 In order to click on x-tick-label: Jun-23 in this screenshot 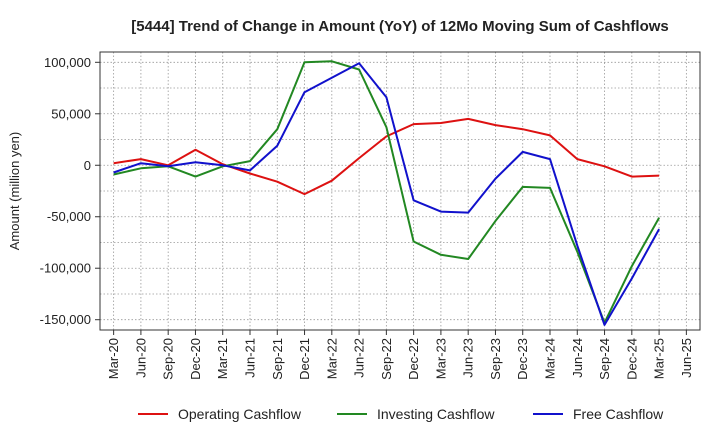, I will do `click(468, 358)`.